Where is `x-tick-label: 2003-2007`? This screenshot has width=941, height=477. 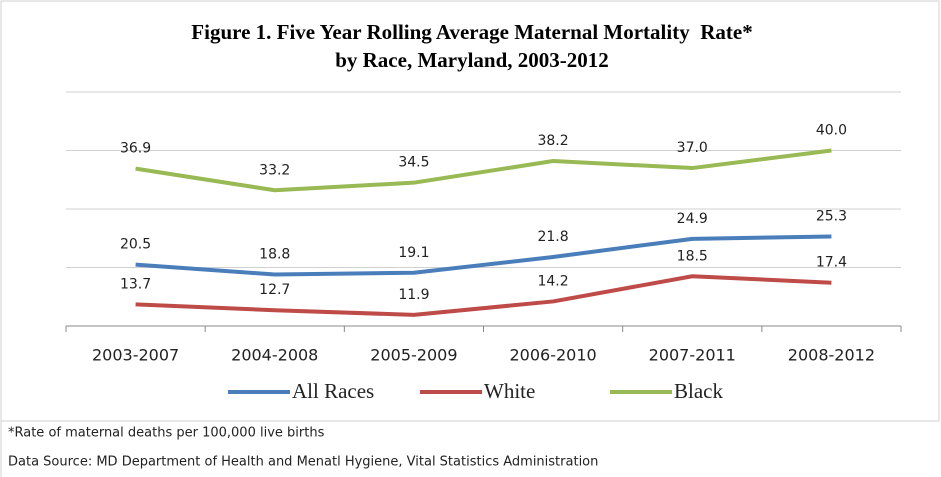 x-tick-label: 2003-2007 is located at coordinates (135, 355).